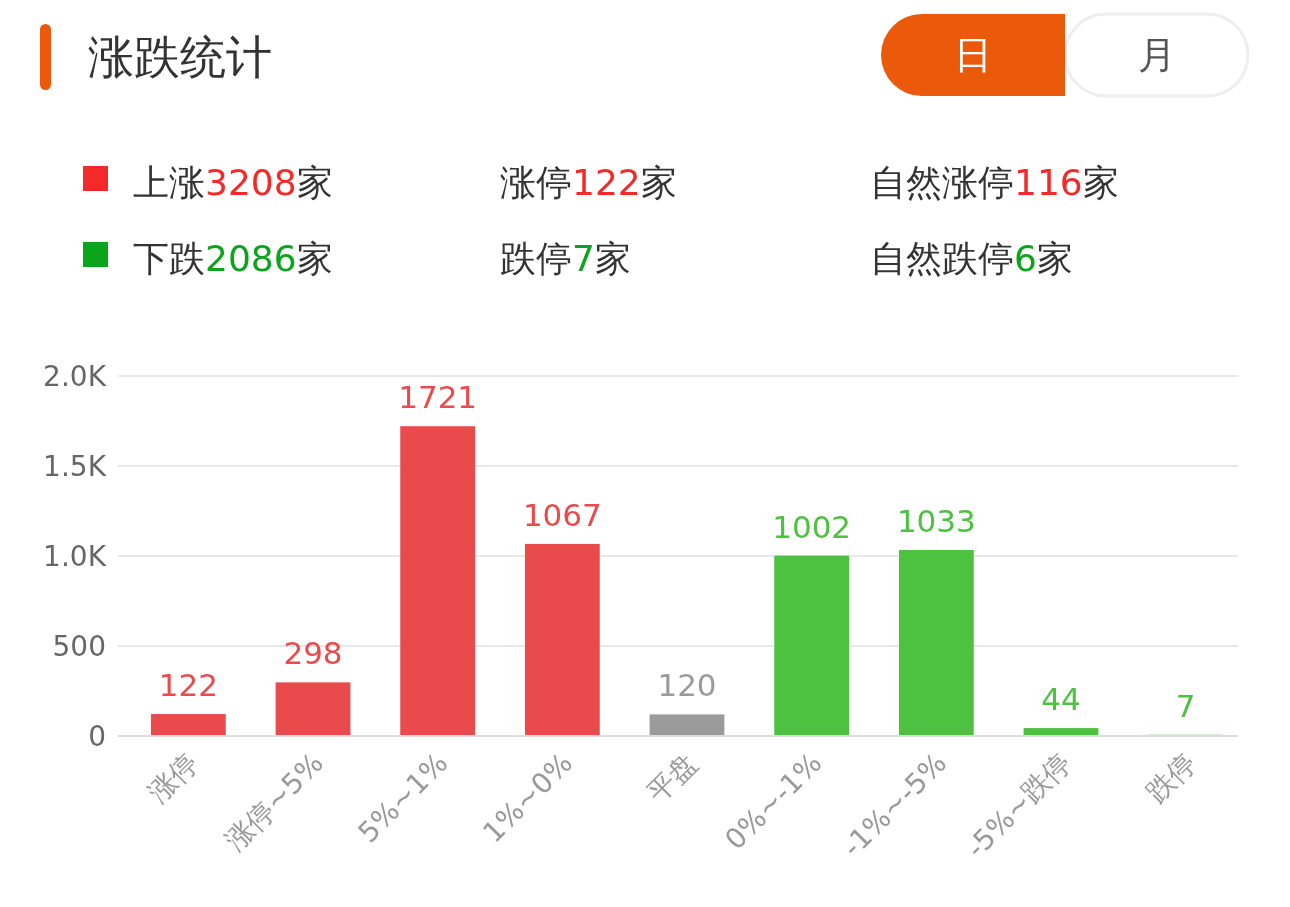 This screenshot has width=1290, height=907. Describe the element at coordinates (1171, 778) in the screenshot. I see `x-tick-label: 跌停` at that location.